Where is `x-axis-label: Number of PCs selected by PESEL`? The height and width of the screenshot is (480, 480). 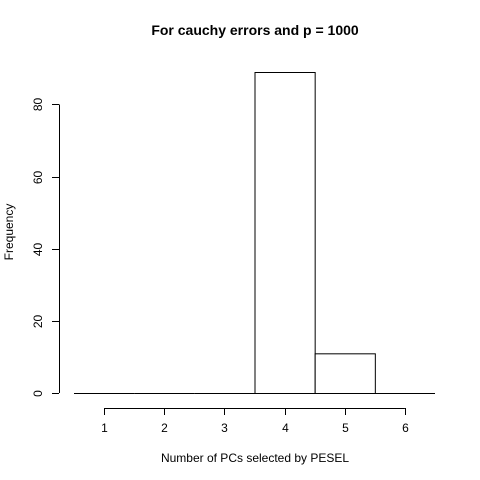 x-axis-label: Number of PCs selected by PESEL is located at coordinates (255, 458).